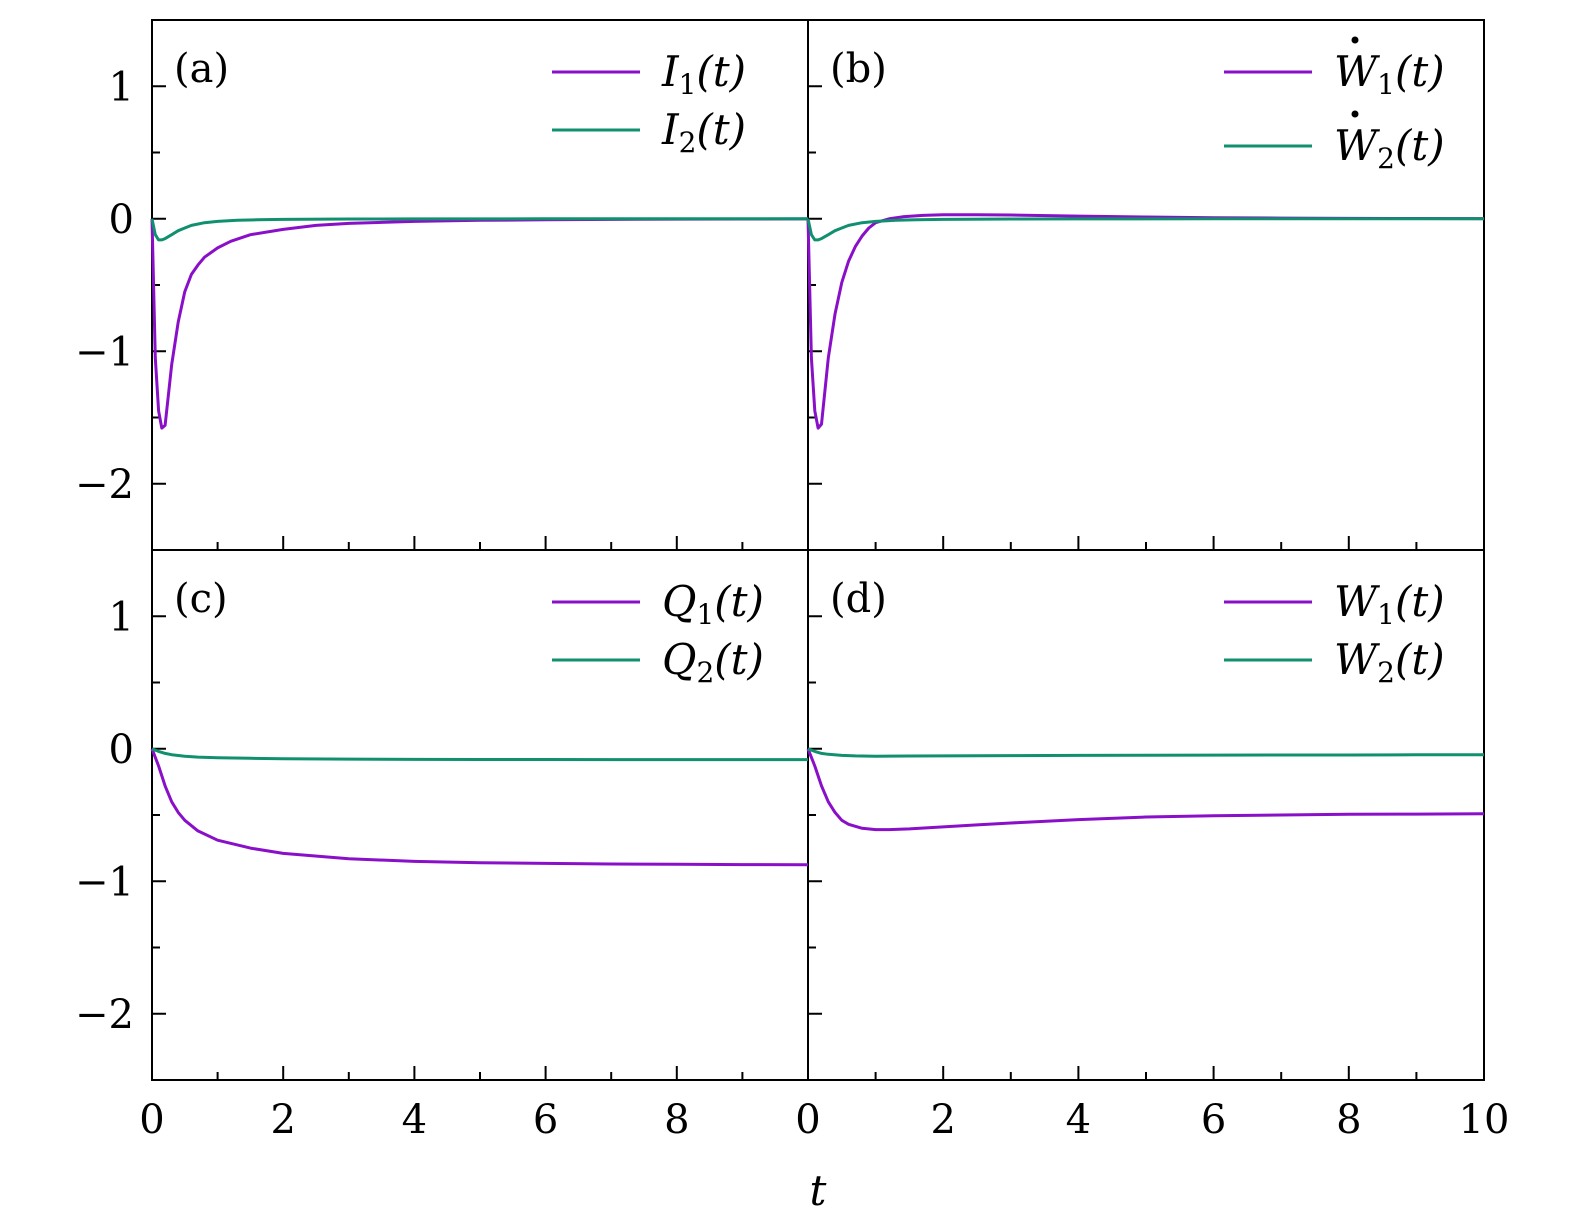 The height and width of the screenshot is (1230, 1575). I want to click on panel-label: (d), so click(858, 599).